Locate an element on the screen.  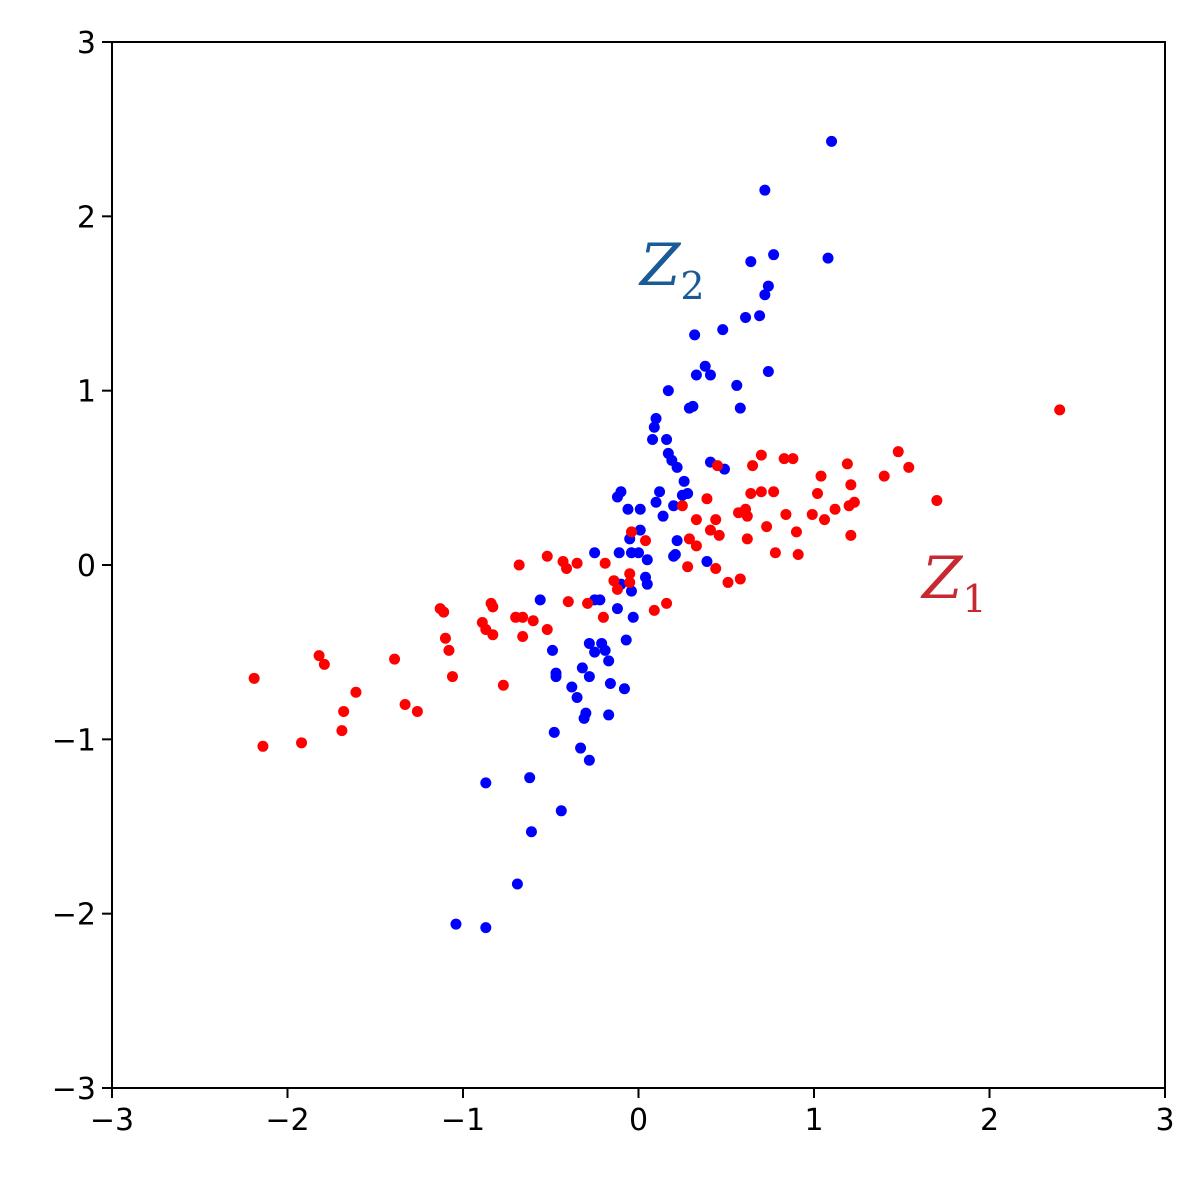
x-tick-label: −2 is located at coordinates (287, 1120).